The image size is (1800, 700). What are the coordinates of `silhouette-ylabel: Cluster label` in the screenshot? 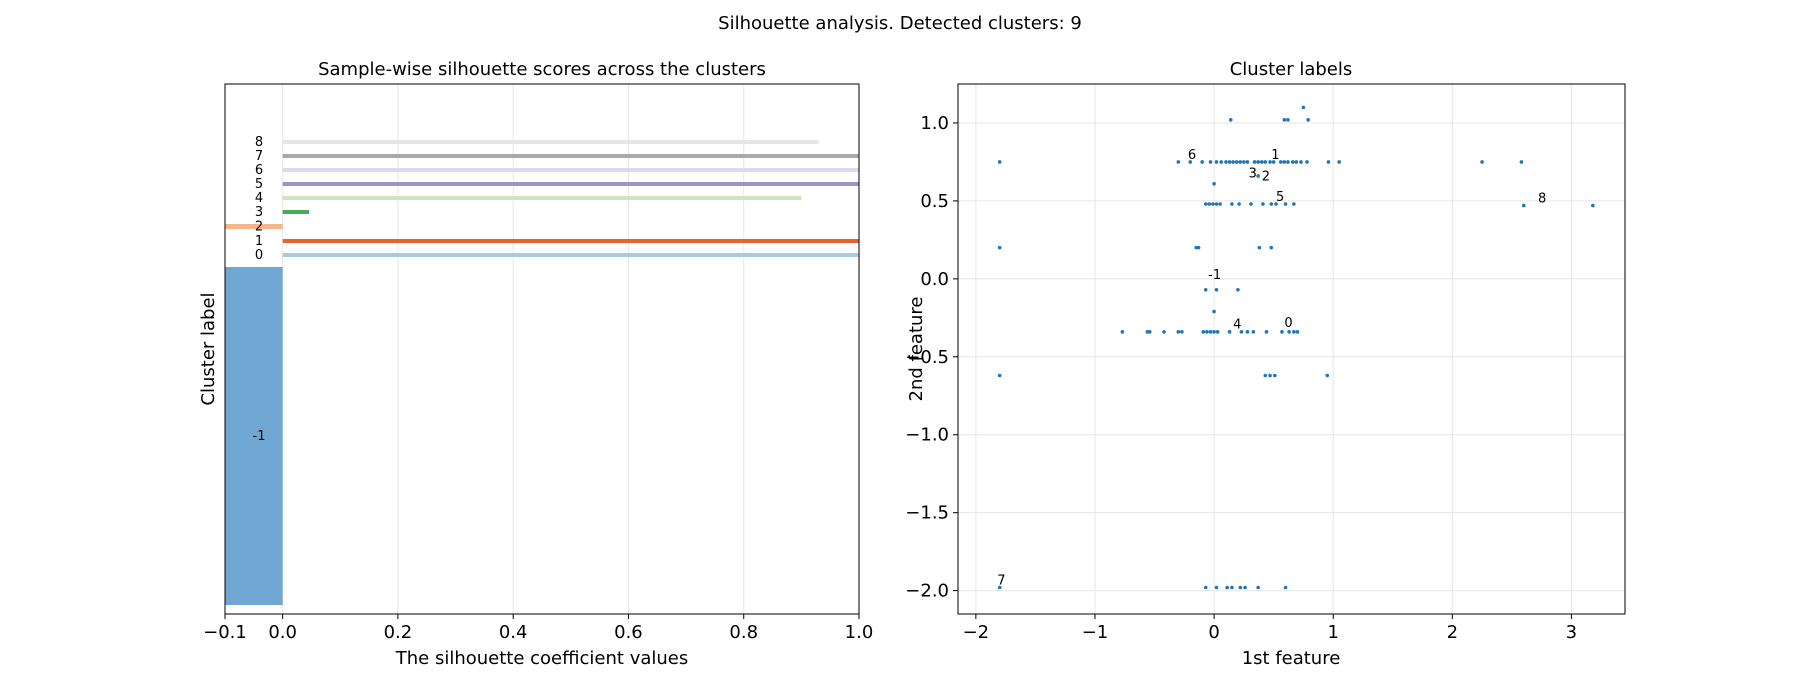 It's located at (208, 348).